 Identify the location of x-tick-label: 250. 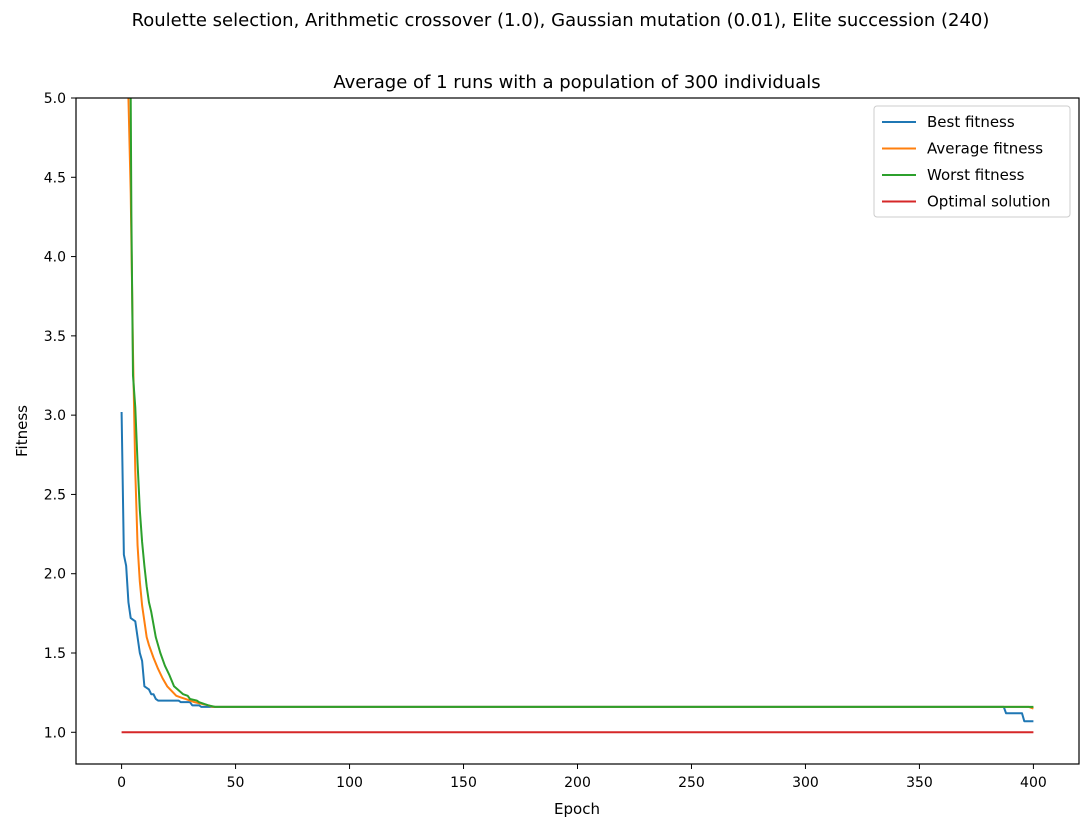
(691, 783).